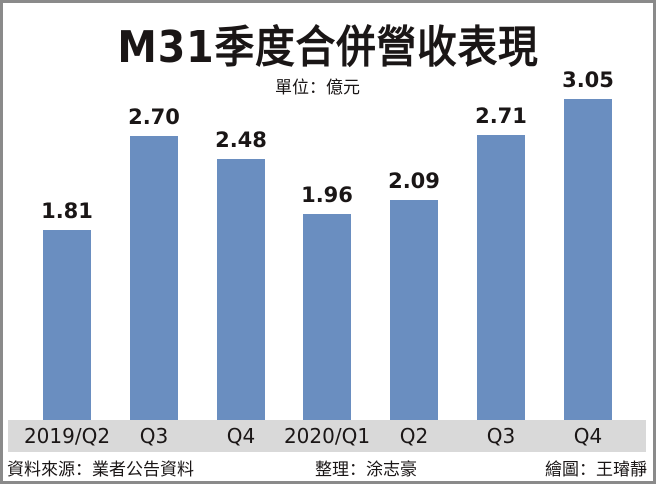  Describe the element at coordinates (366, 470) in the screenshot. I see `editor-credit: 整理：涂志豪` at that location.